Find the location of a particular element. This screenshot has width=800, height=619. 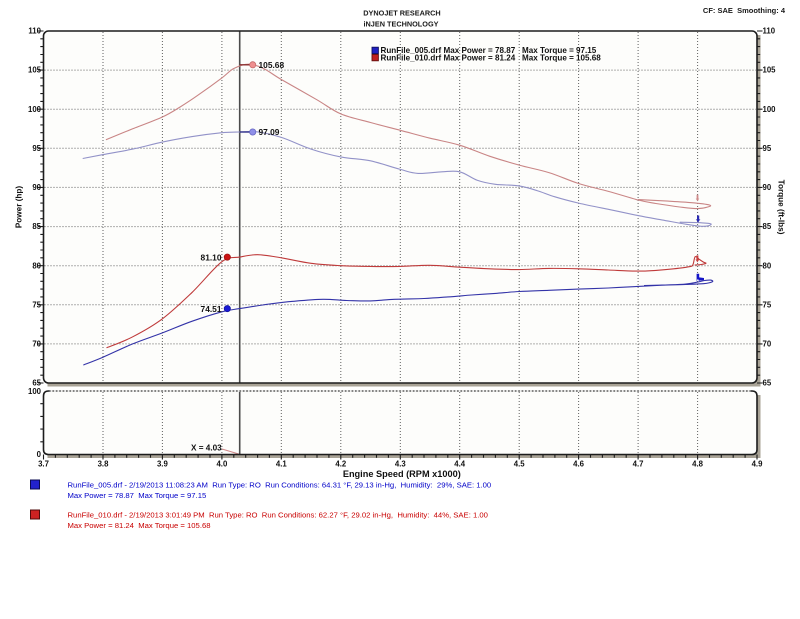

svg-text:Max Power = 81.24 Max Torque: Max Power = 81.24 Max Torque = 105.68 is located at coordinates (139, 525).